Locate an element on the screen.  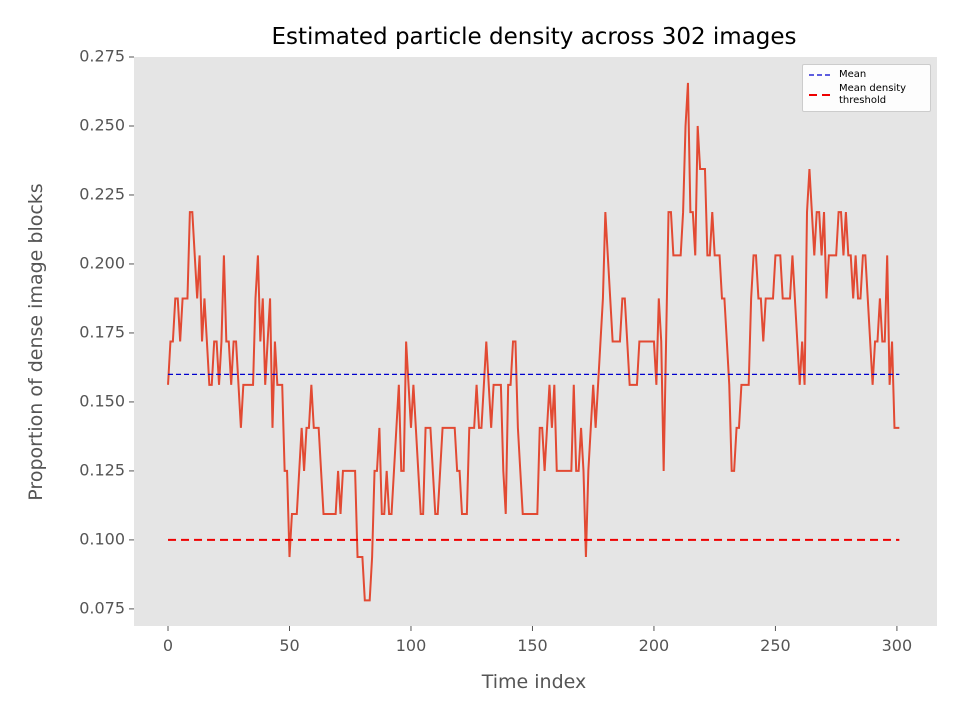
x-tick-label: 0 is located at coordinates (168, 645).